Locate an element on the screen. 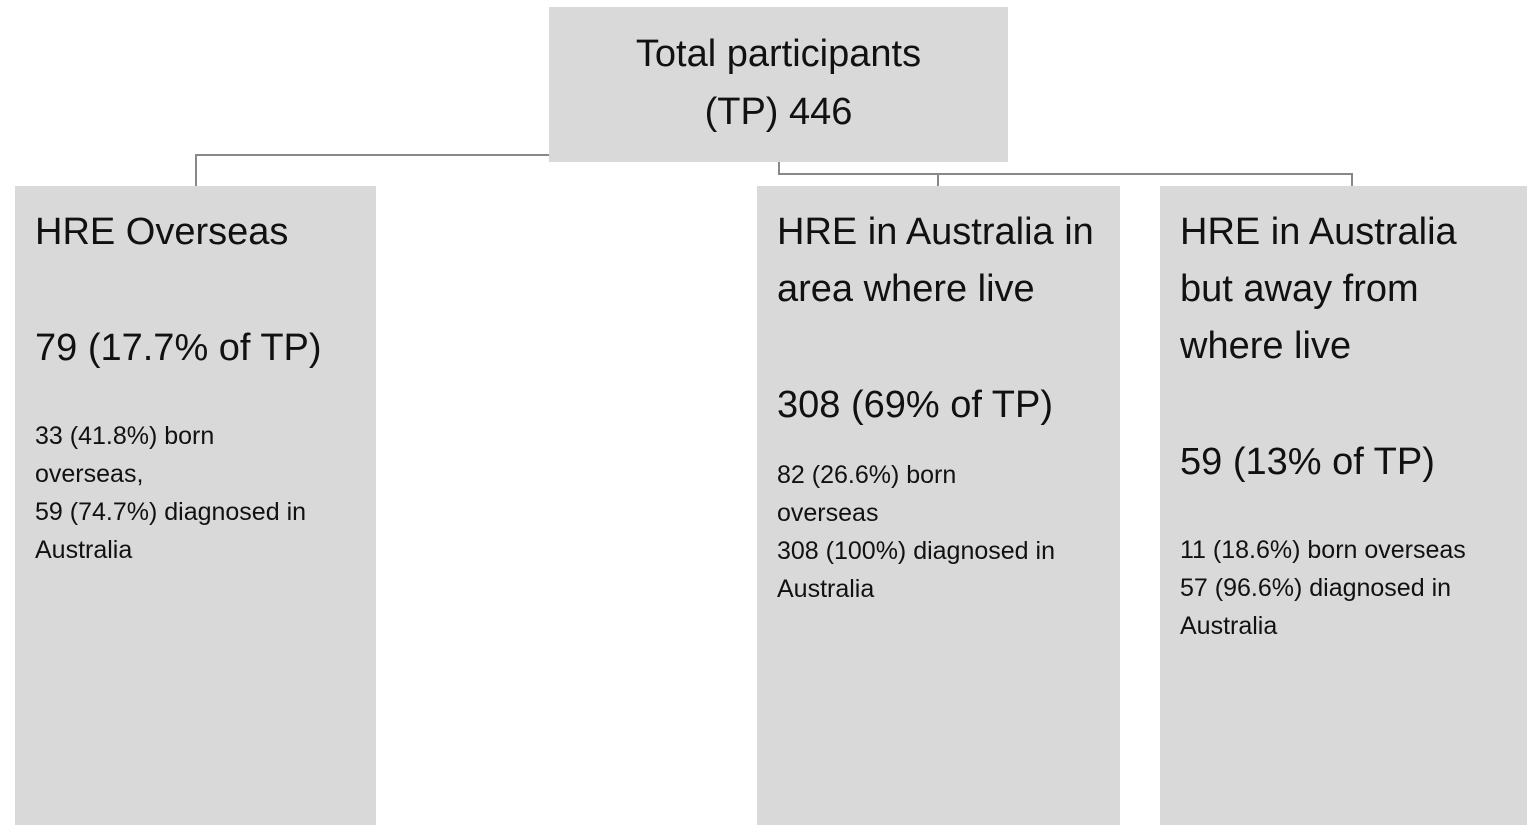  detail: 82 (26.6%) born overseas is located at coordinates (867, 494).